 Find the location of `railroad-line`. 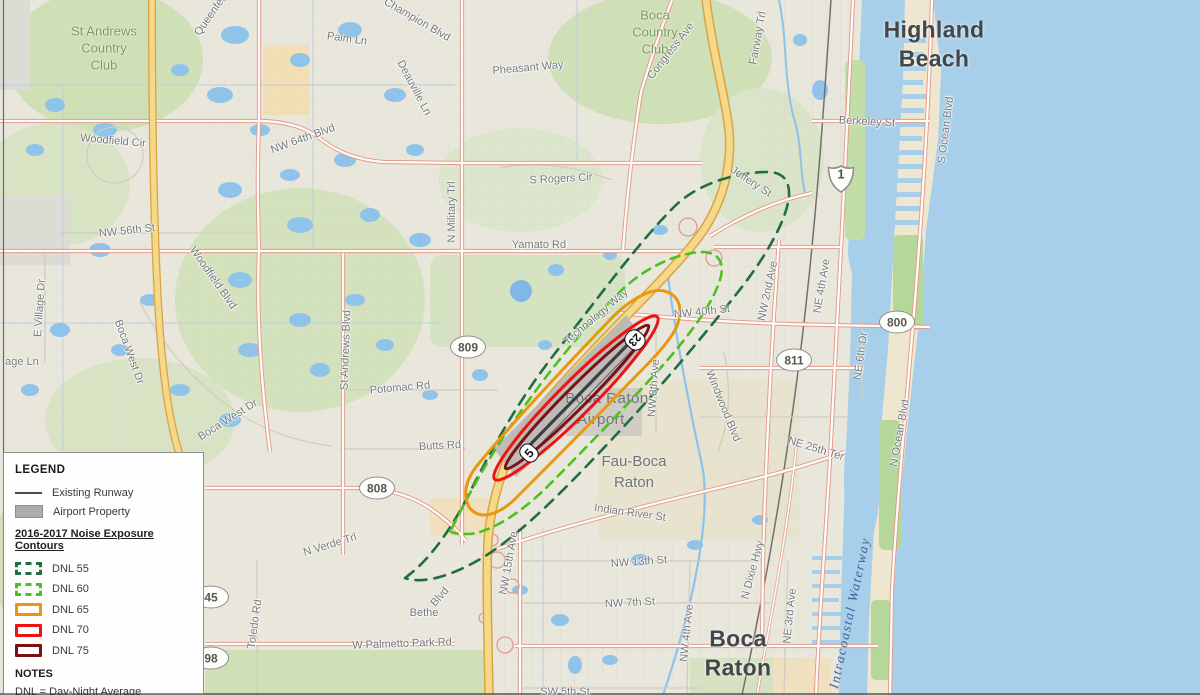

railroad-line is located at coordinates (786, 347).